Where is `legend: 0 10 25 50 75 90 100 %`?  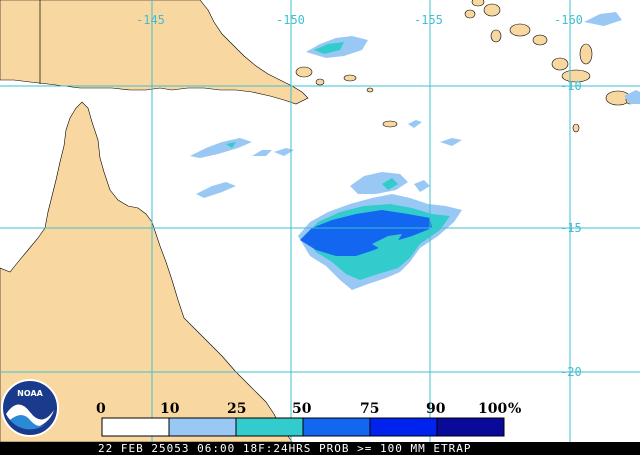
legend: 0 10 25 50 75 90 100 % is located at coordinates (308, 419).